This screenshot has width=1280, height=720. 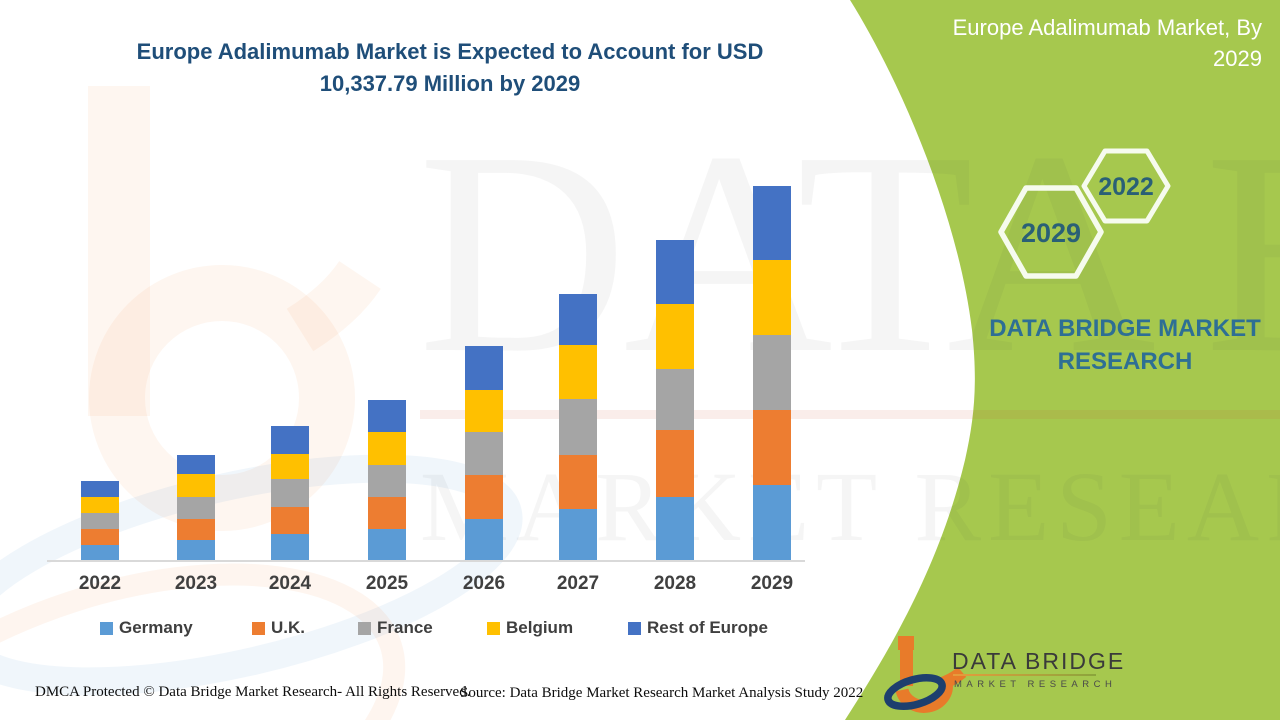 What do you see at coordinates (578, 371) in the screenshot?
I see `bar-segment-2027-belgium` at bounding box center [578, 371].